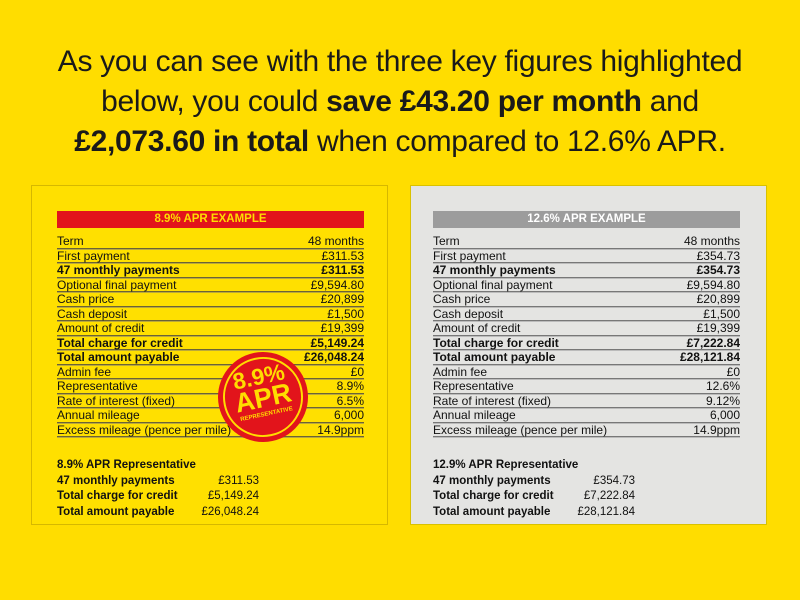 The height and width of the screenshot is (600, 800). Describe the element at coordinates (158, 497) in the screenshot. I see `summary-line: Total charge for credit £5,149.24` at that location.